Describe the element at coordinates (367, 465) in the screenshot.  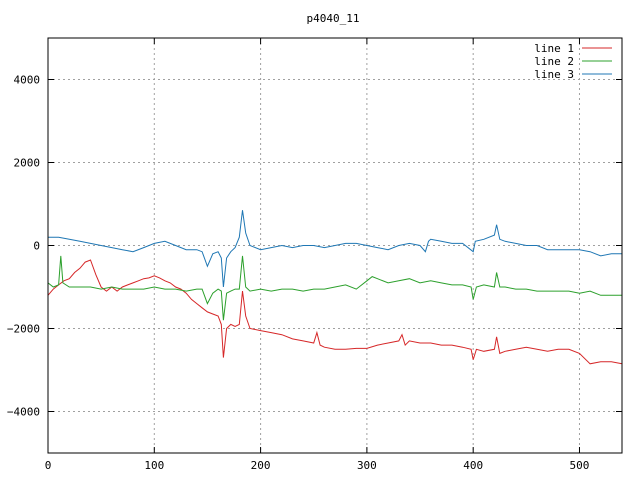
I see `x-tick-label: 300` at that location.